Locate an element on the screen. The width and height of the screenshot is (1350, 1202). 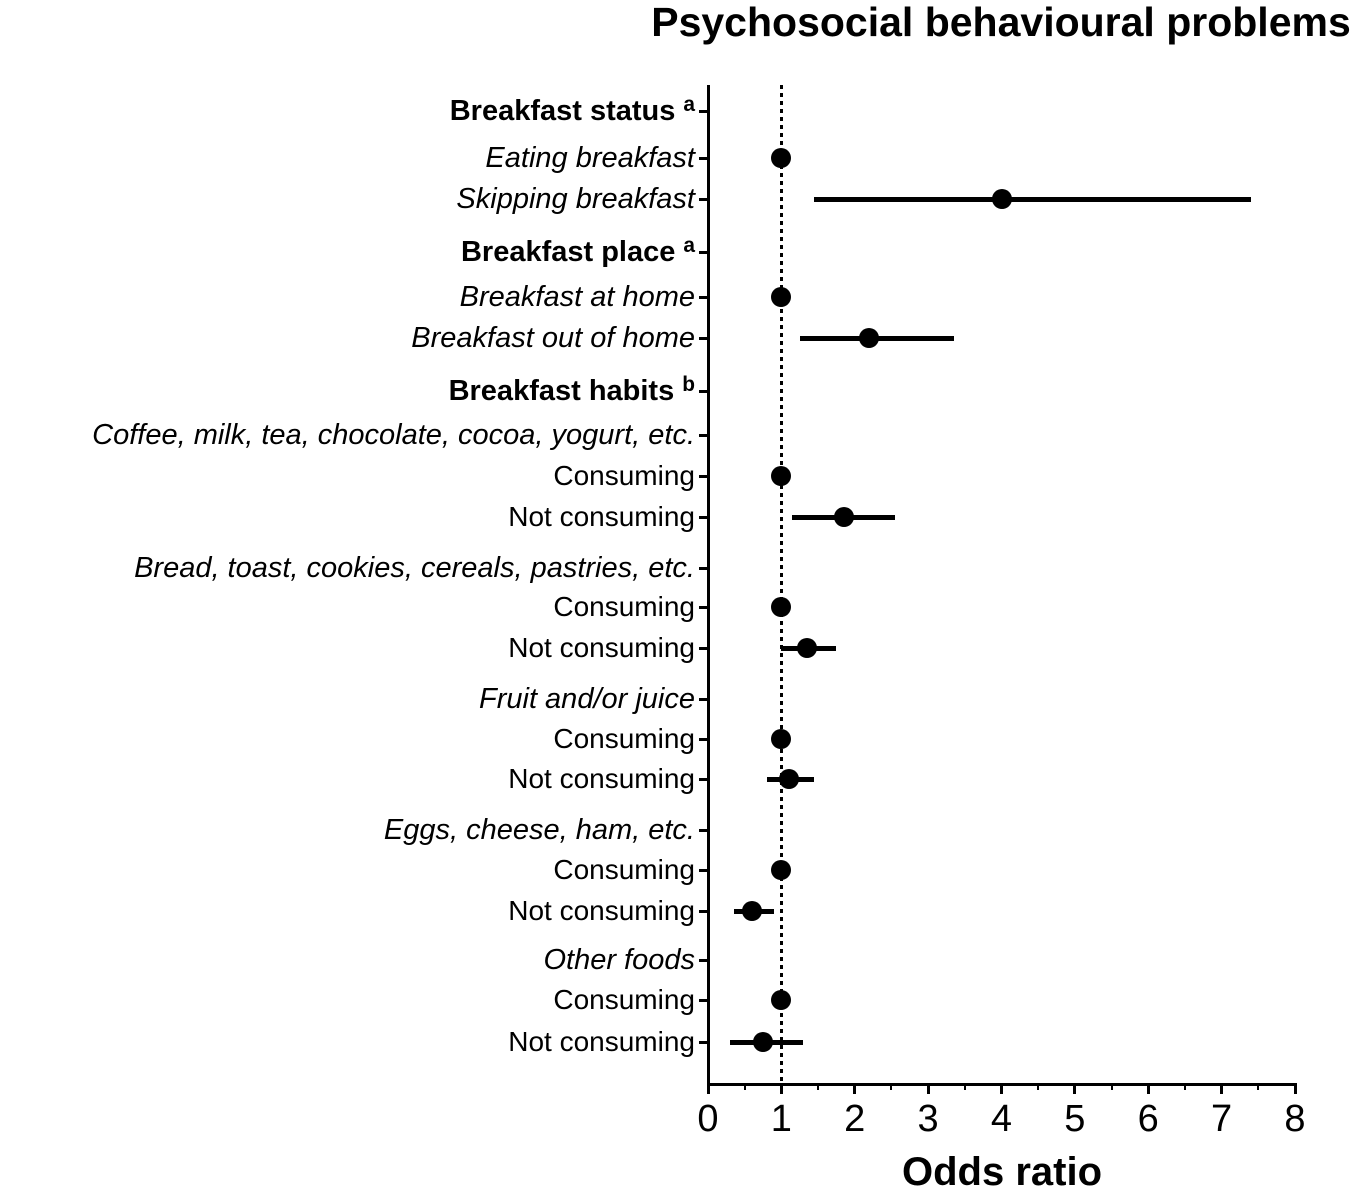
row-label: Breakfast status a is located at coordinates (572, 110).